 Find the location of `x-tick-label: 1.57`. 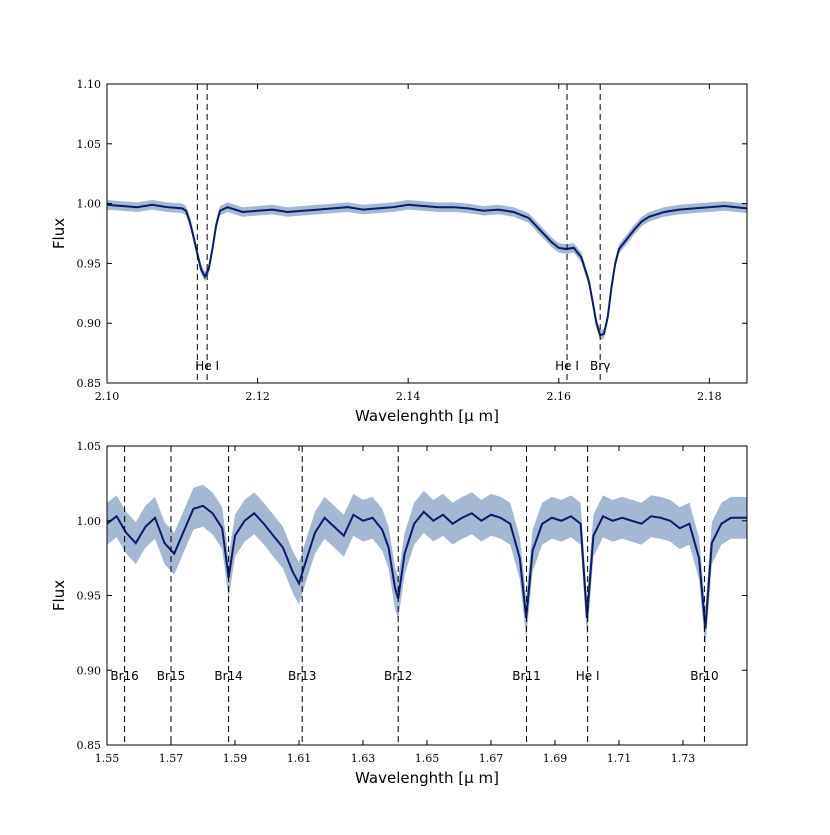

x-tick-label: 1.57 is located at coordinates (171, 758).